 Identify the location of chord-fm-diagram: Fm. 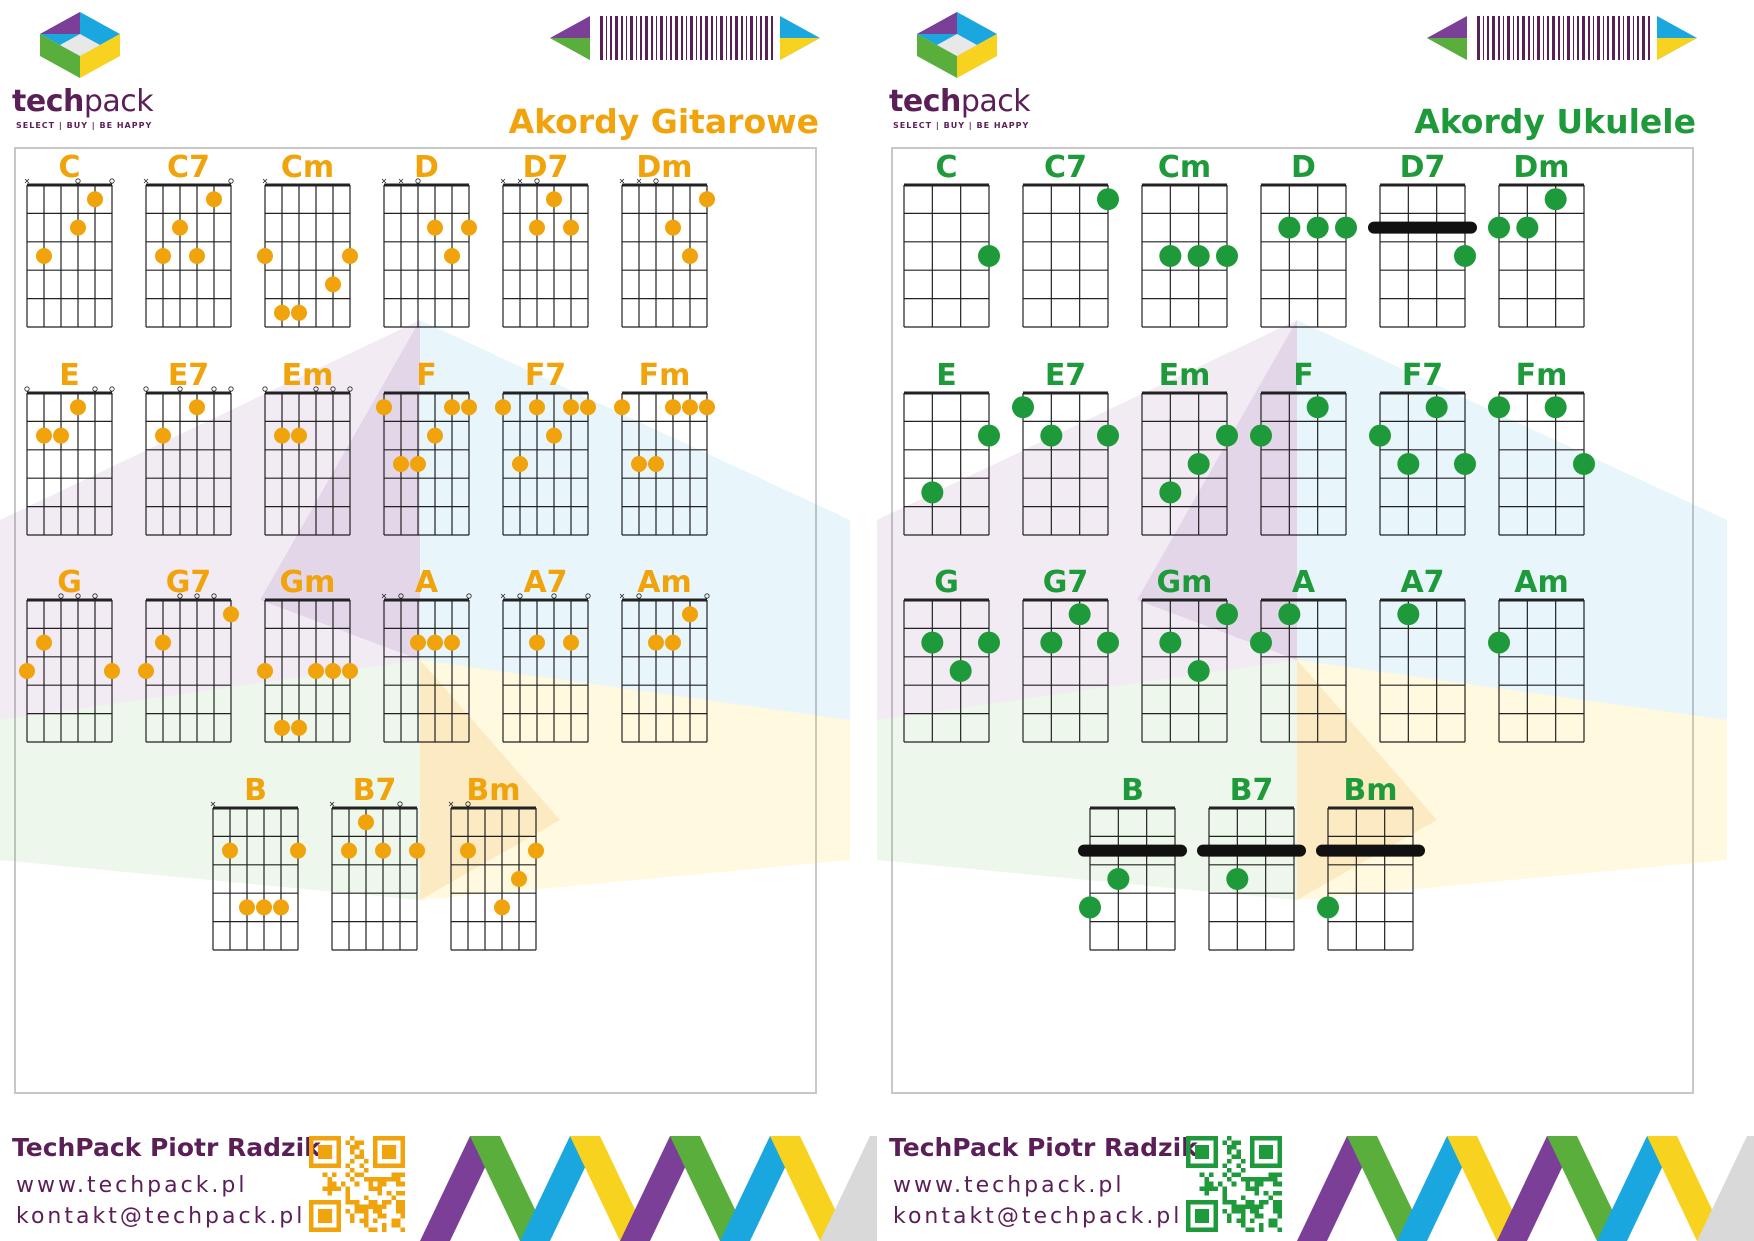
(664, 447).